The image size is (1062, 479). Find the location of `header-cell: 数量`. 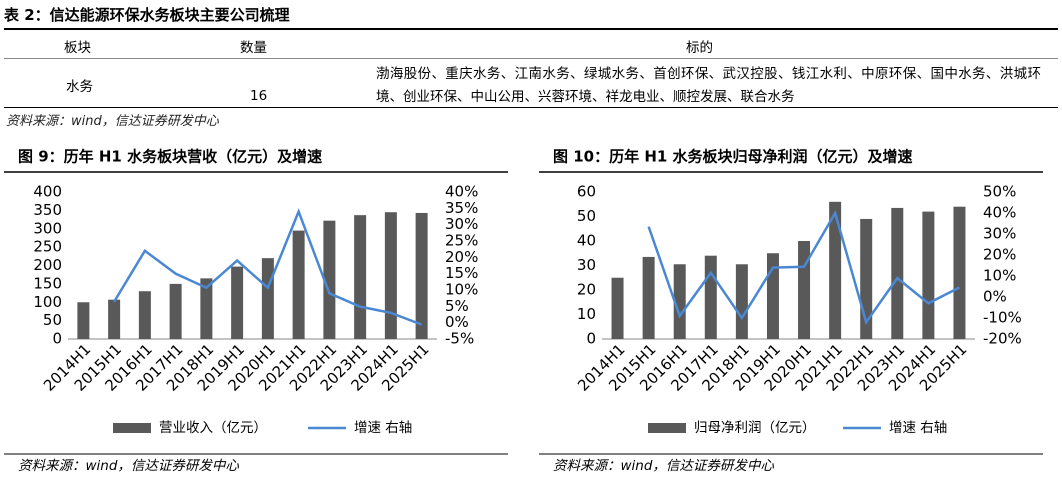

header-cell: 数量 is located at coordinates (253, 48).